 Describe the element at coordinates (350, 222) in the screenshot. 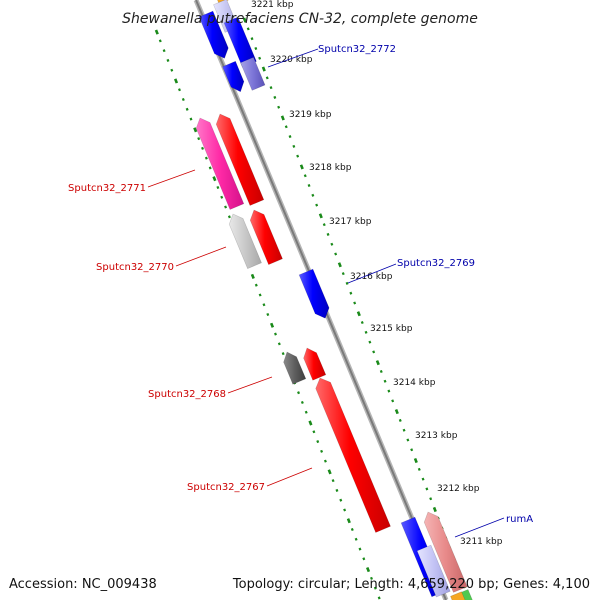

I see `kbp-label: 3217 kbp` at that location.